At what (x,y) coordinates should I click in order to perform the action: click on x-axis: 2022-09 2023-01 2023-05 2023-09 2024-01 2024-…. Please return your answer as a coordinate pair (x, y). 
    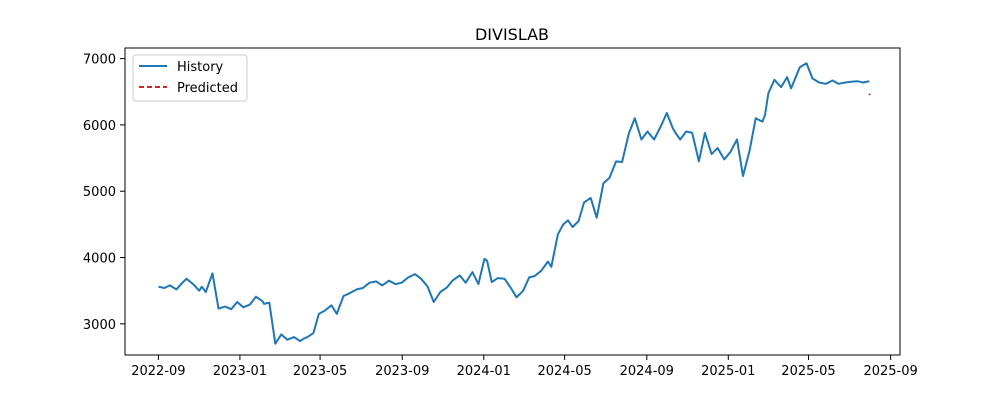
    Looking at the image, I should click on (524, 367).